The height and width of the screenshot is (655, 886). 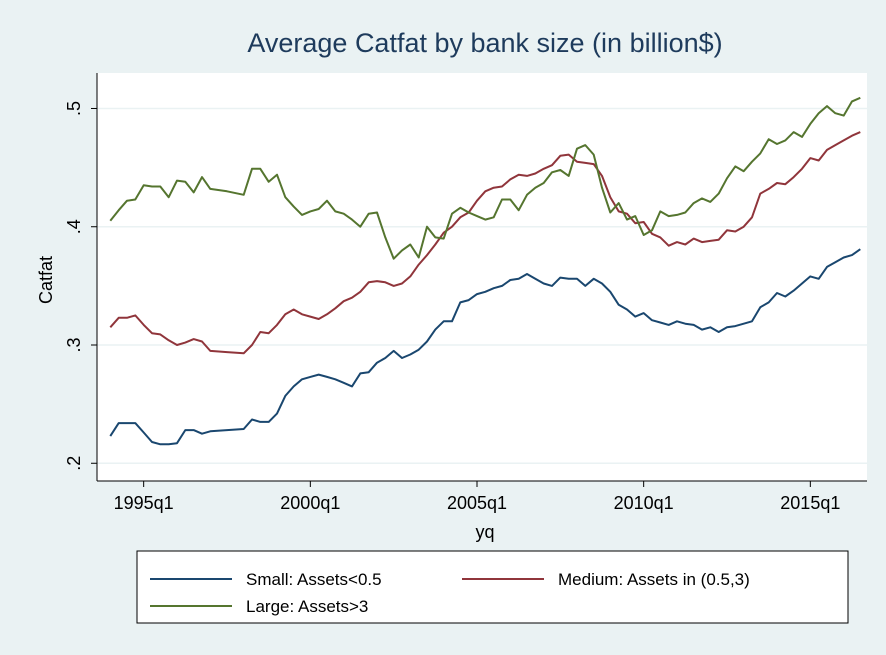 What do you see at coordinates (307, 606) in the screenshot?
I see `legend-label-2: Large: Assets>3` at bounding box center [307, 606].